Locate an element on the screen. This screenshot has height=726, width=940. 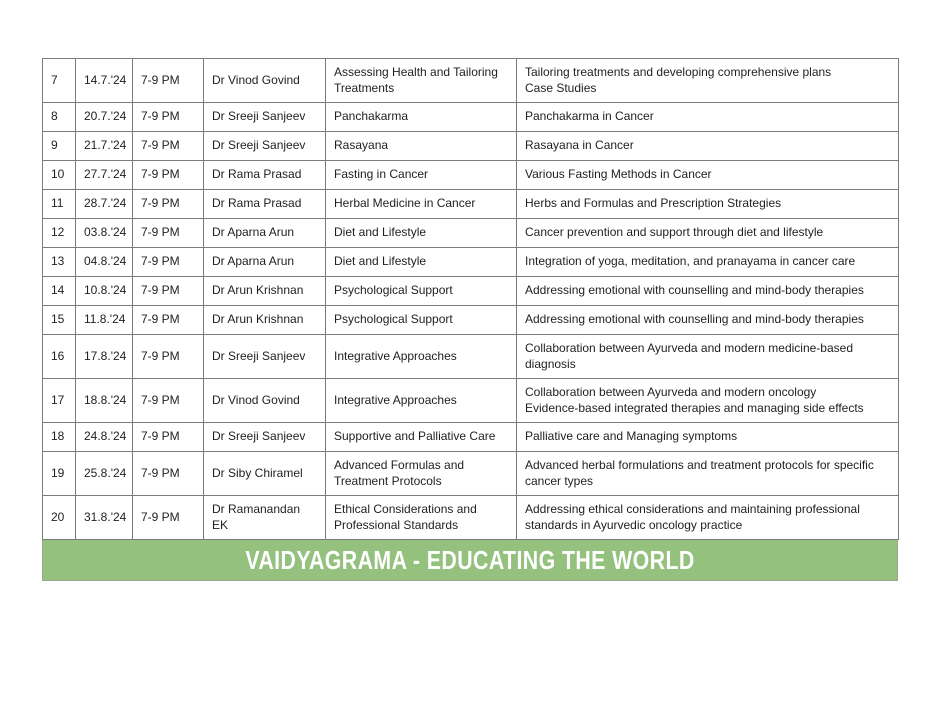
session-number-cell: 12 is located at coordinates (59, 233).